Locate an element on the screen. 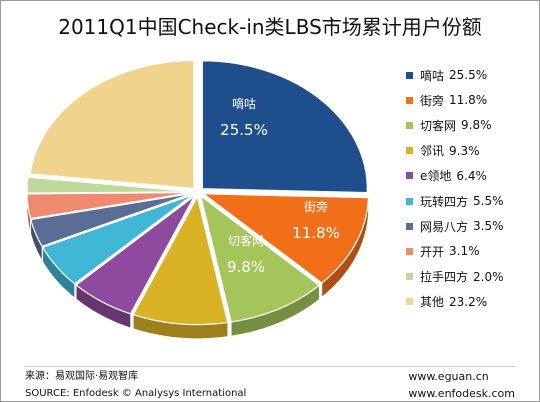  legend-label: 邻讯 is located at coordinates (432, 151).